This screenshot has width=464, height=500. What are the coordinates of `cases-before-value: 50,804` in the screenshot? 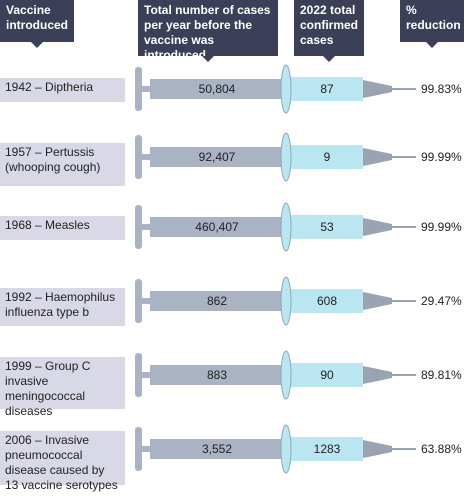 It's located at (217, 89).